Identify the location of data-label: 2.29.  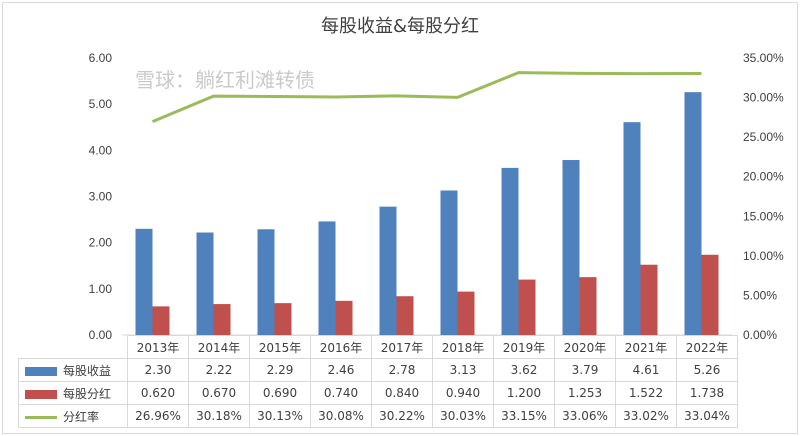
(280, 370).